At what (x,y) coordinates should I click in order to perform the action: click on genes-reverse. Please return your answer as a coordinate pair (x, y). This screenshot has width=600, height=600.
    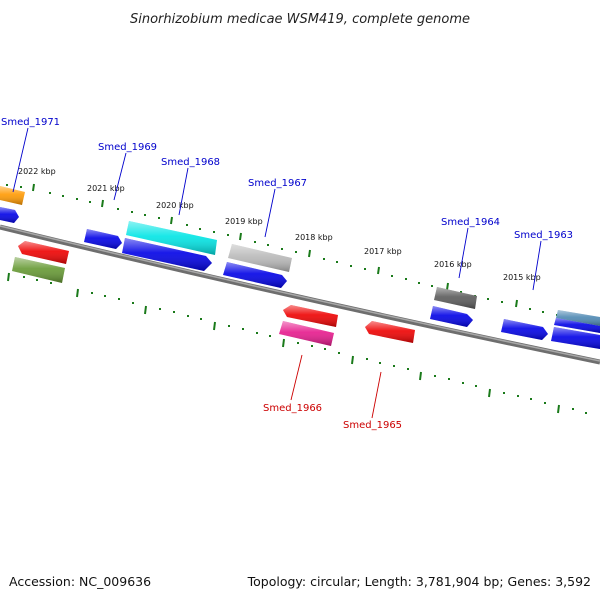
    Looking at the image, I should click on (213, 293).